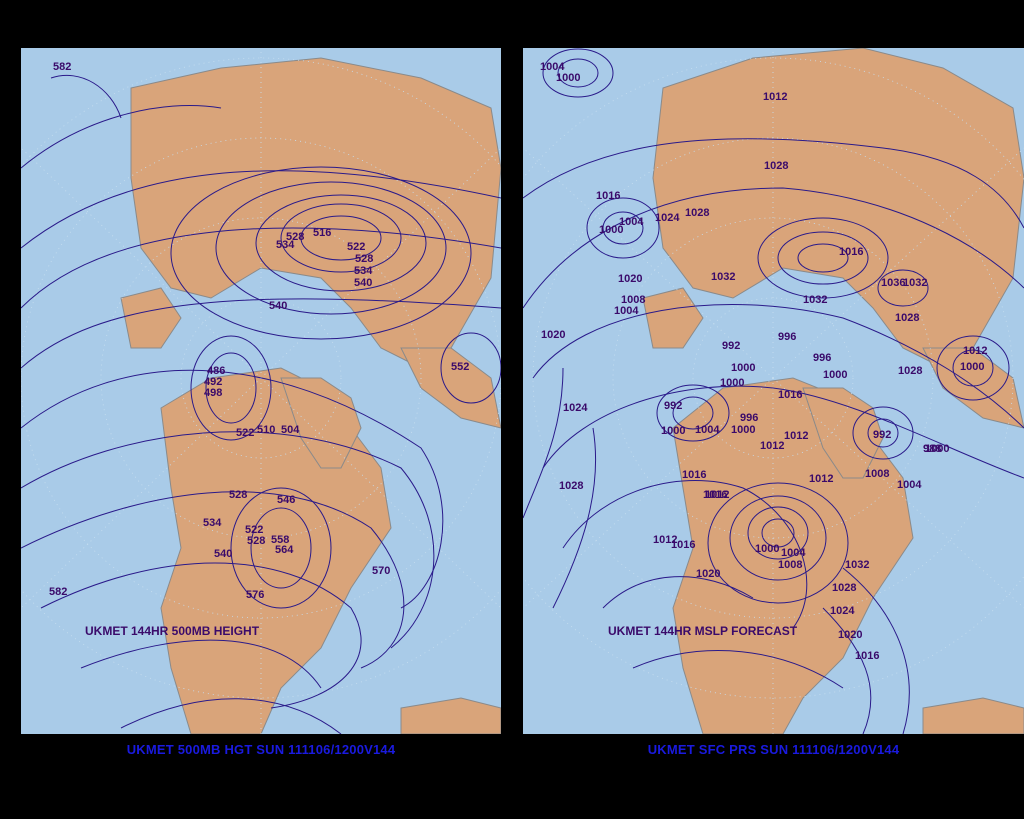 The width and height of the screenshot is (1024, 819). Describe the element at coordinates (842, 611) in the screenshot. I see `right-label-50: 1024` at that location.